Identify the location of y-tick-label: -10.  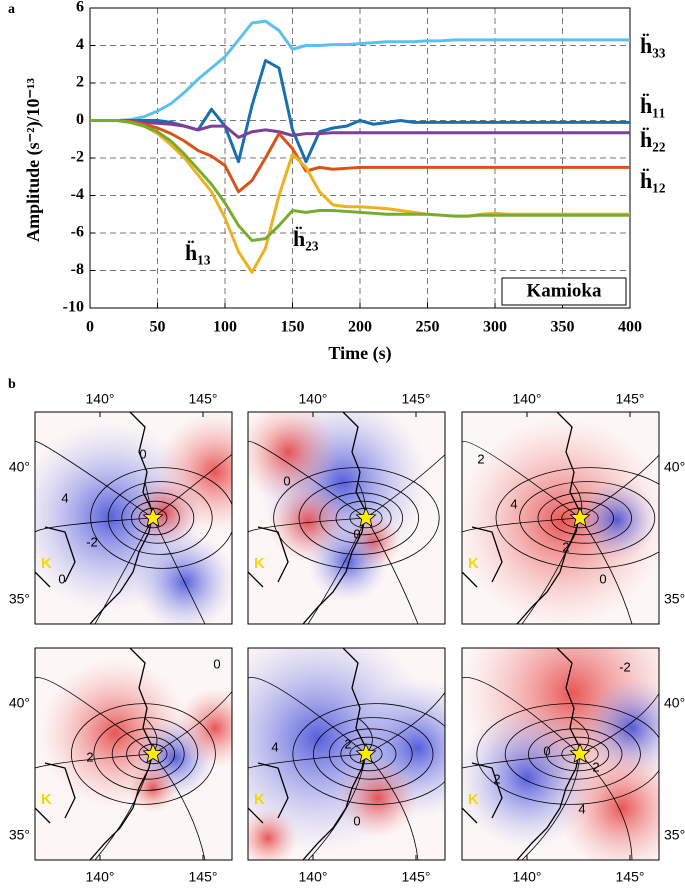
(73, 307).